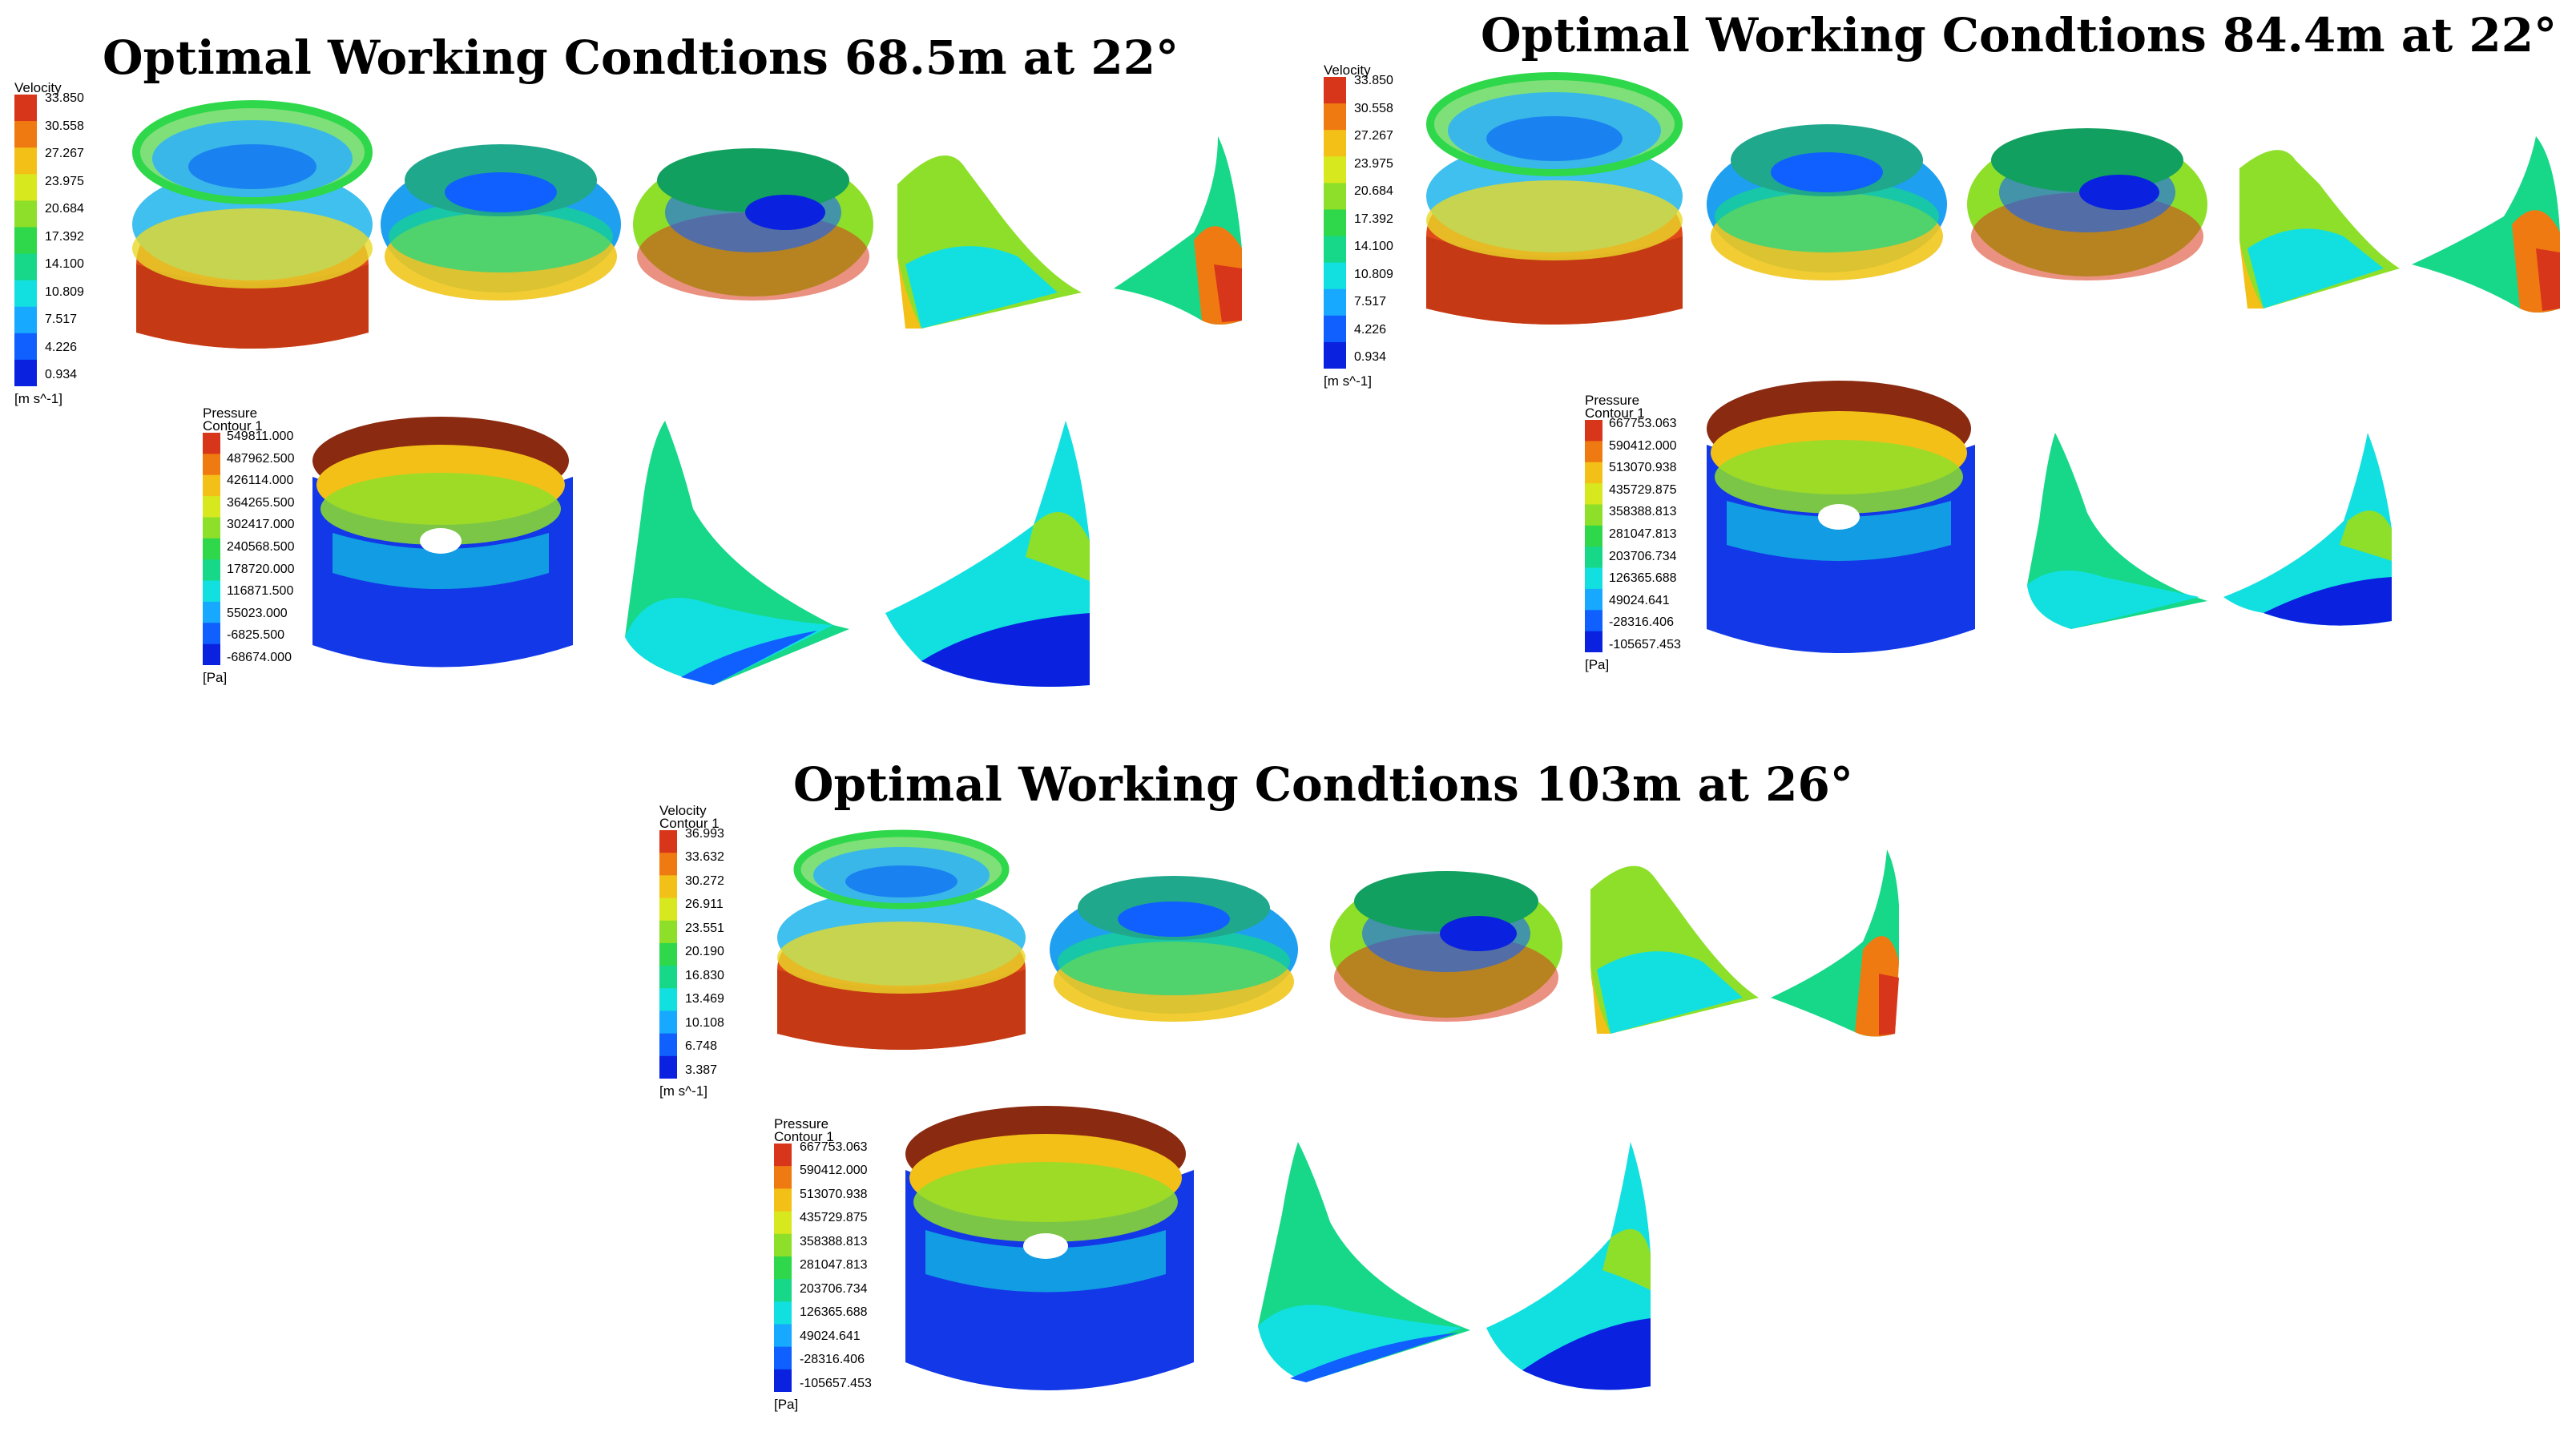 This screenshot has width=2576, height=1436. I want to click on single-blade-view, so click(1744, 943).